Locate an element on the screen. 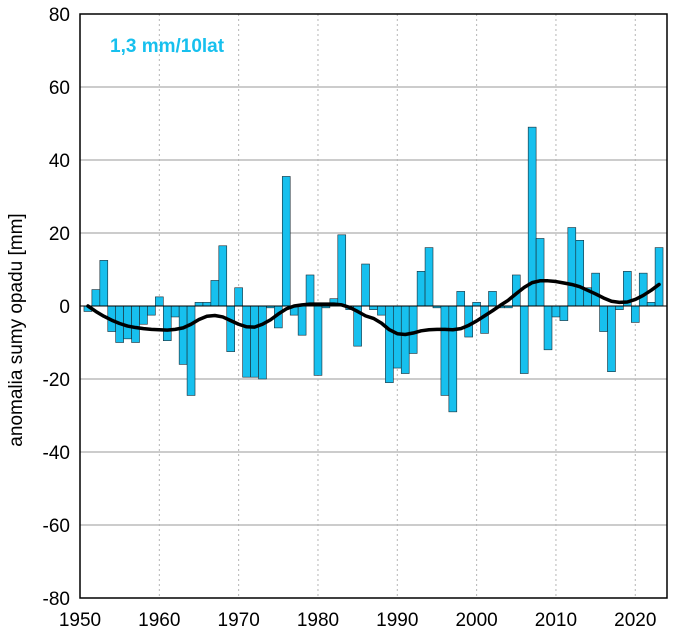  bar-1962 is located at coordinates (175, 311).